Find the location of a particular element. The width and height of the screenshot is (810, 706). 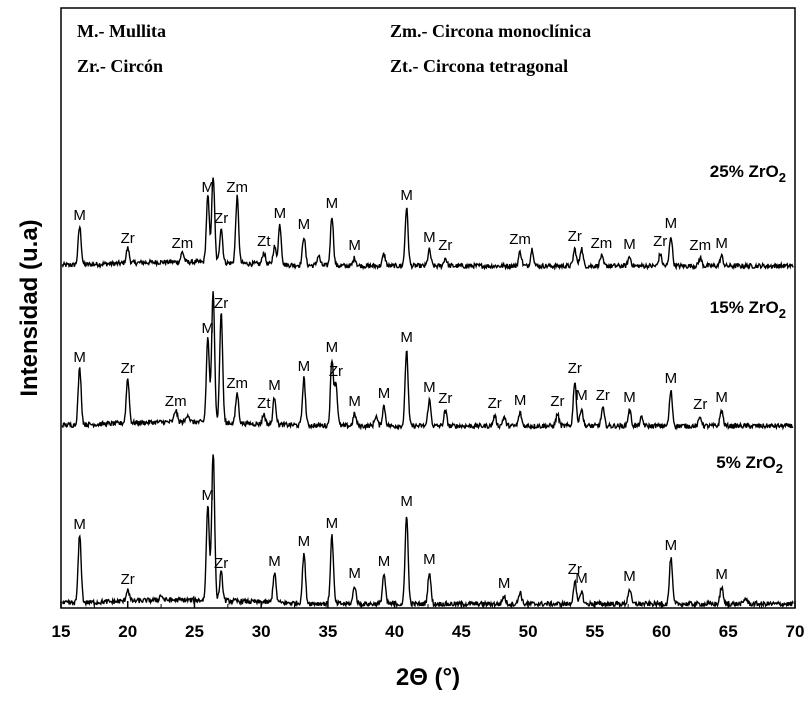

legend-circona-monoclinica: Zm.- Circona monoclínica is located at coordinates (490, 31).